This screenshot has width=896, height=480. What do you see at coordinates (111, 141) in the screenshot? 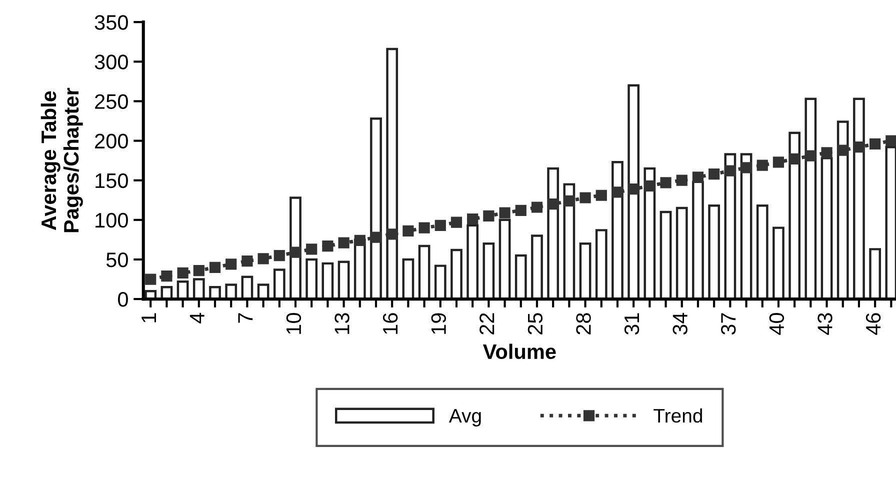
I see `y-tick-label: 200` at bounding box center [111, 141].